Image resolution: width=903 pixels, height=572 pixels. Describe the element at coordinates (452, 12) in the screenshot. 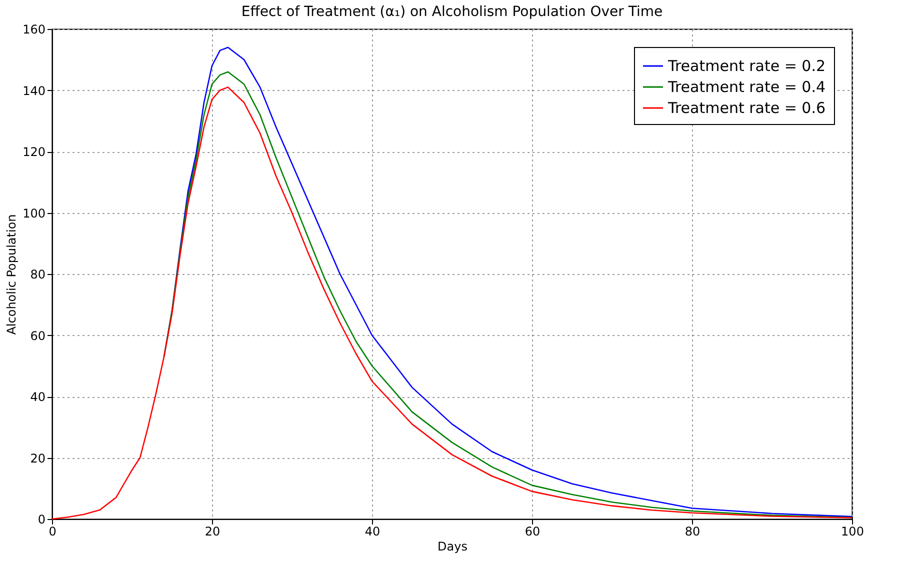

I see `chart-title: Effect of Treatment (α₁) on Alcoholism Population Over Time` at that location.